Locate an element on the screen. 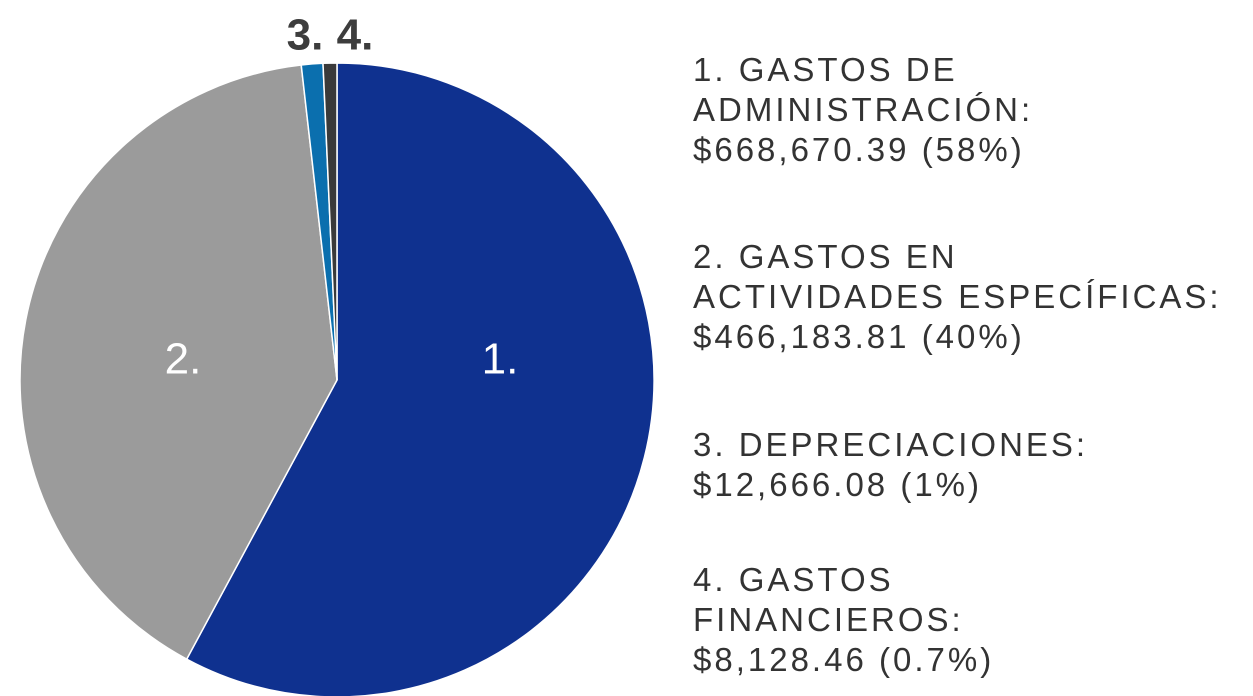 This screenshot has width=1253, height=696. legend-text: 3. DEPRECIACIONES: is located at coordinates (891, 444).